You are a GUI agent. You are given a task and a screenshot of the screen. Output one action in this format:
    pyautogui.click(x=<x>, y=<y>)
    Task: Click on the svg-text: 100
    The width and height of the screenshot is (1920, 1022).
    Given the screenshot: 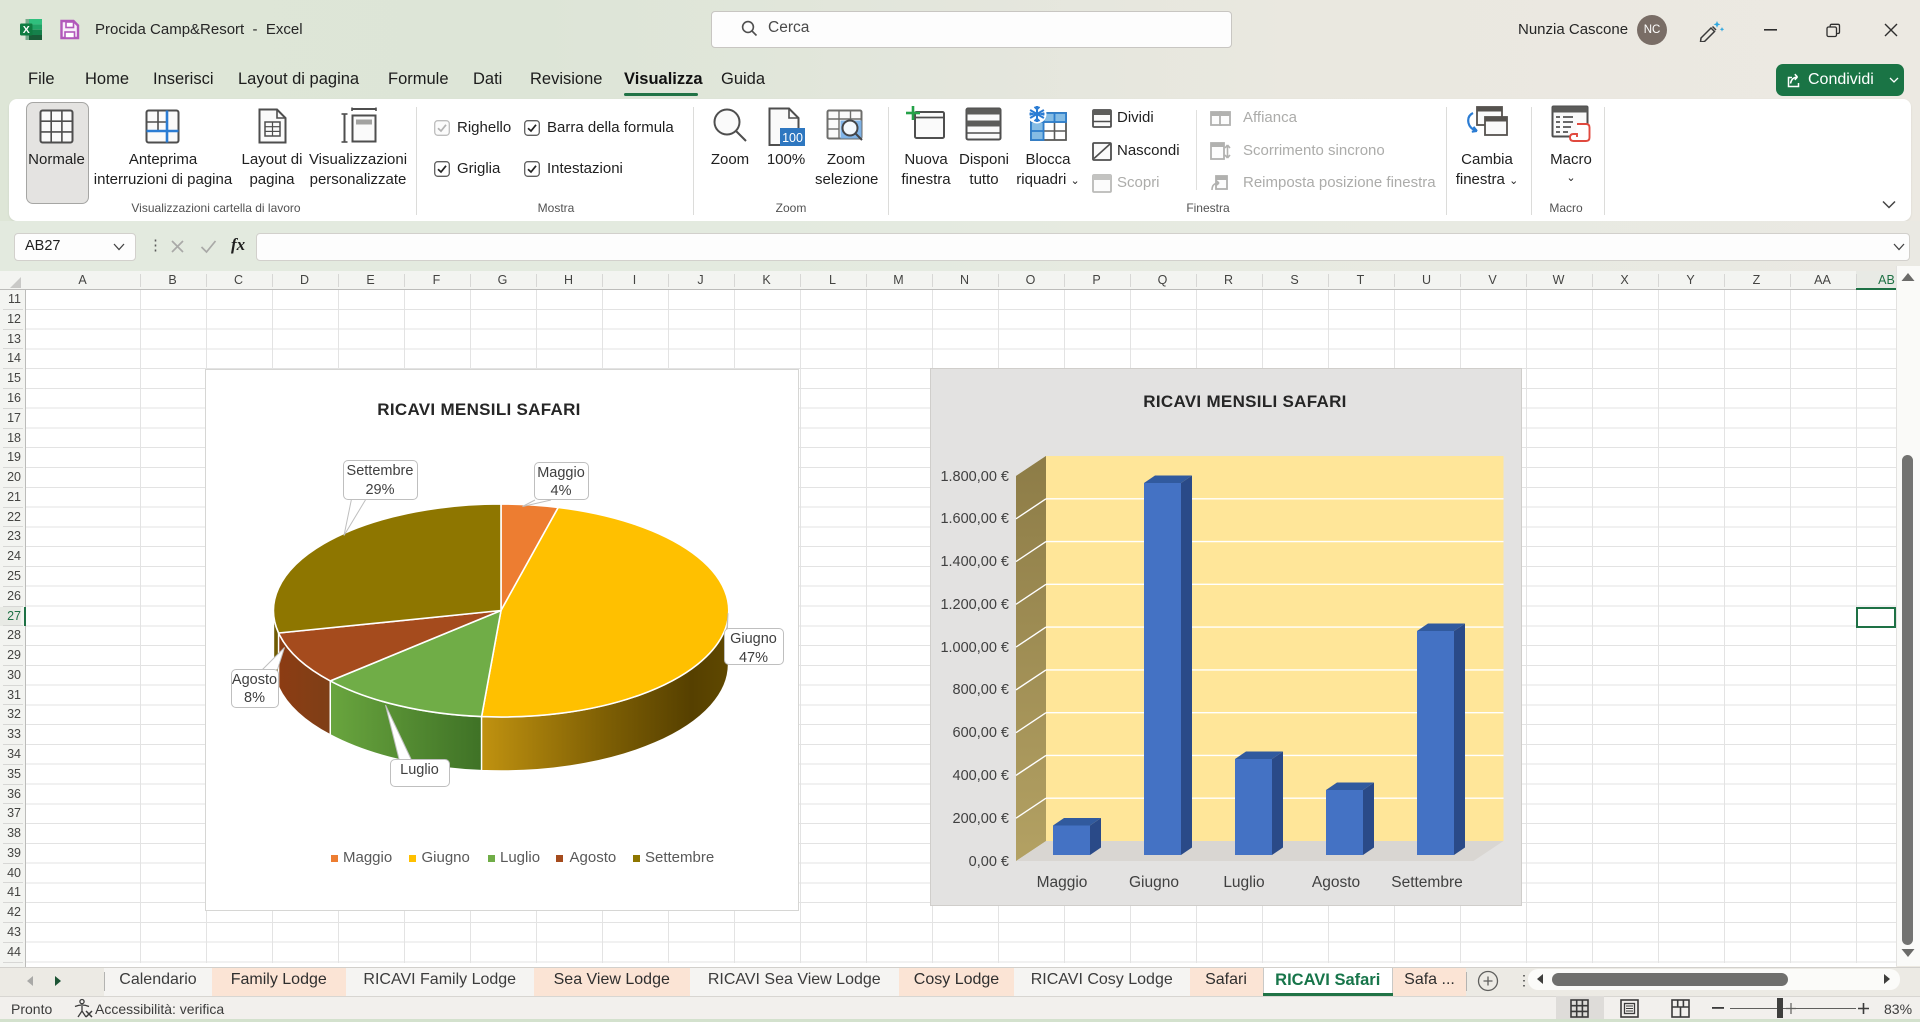 What is the action you would take?
    pyautogui.click(x=792, y=138)
    